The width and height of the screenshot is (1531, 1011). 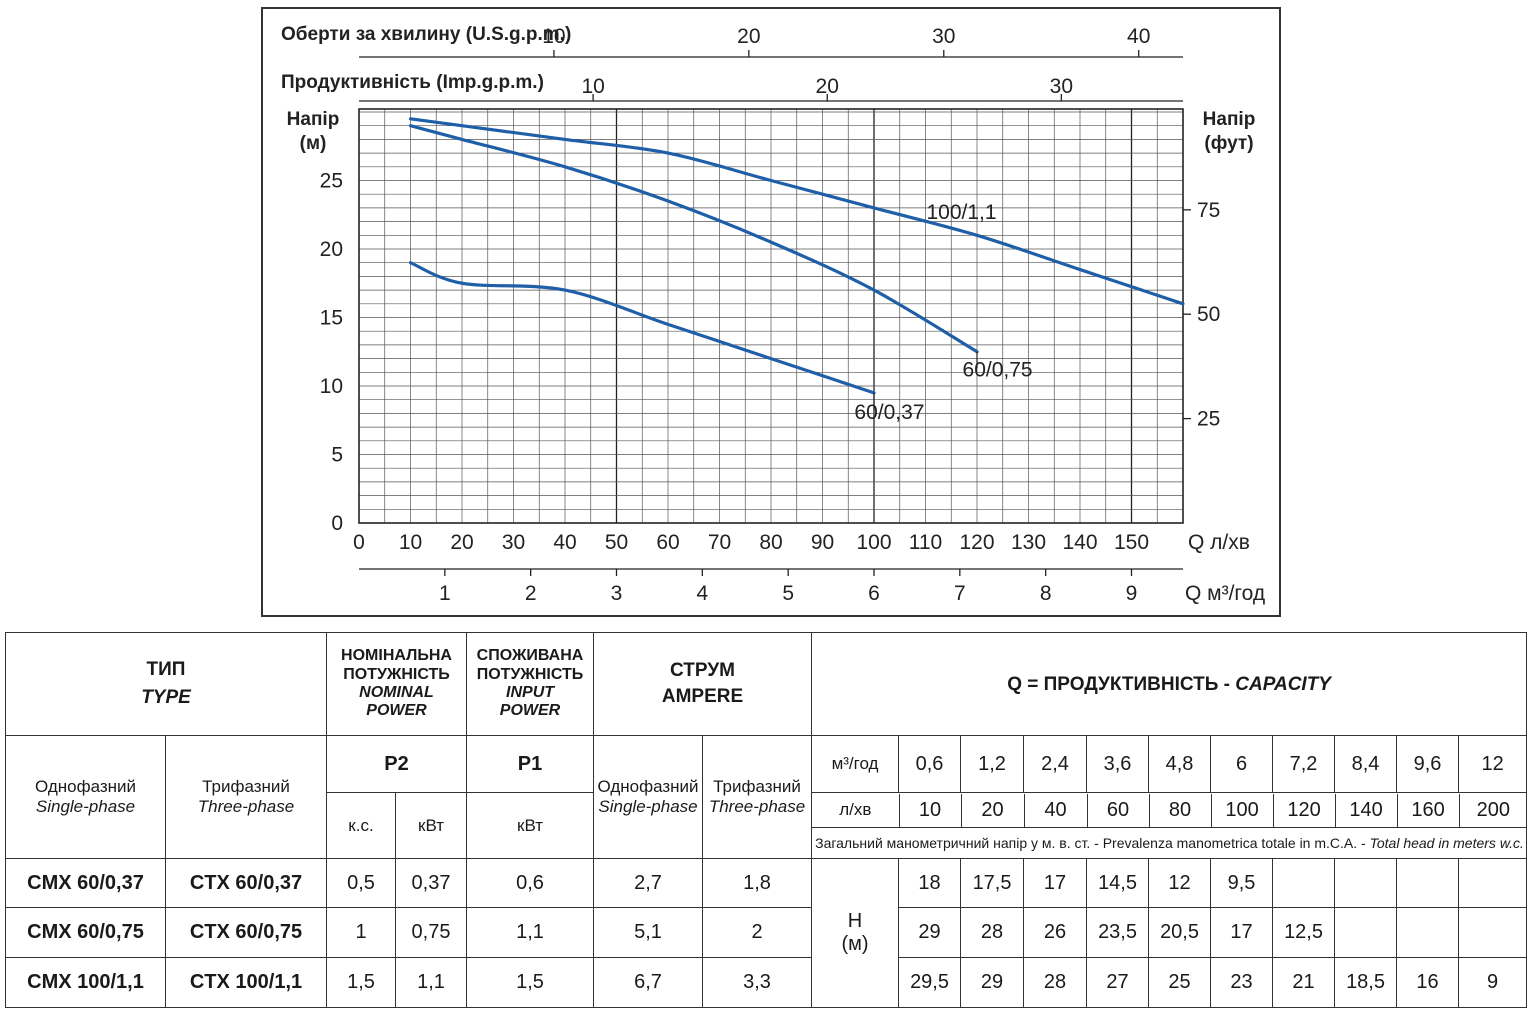 I want to click on top1-tick-label: 10, so click(x=553, y=36).